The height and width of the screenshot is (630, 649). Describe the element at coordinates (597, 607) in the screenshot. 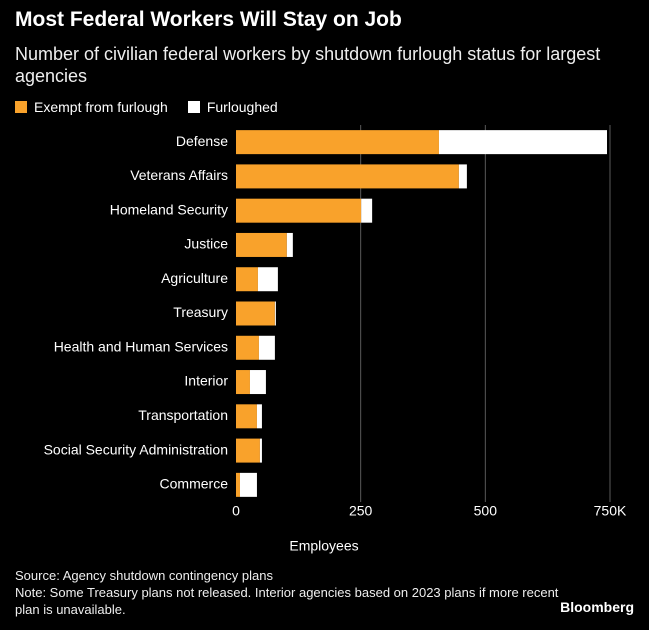

I see `brand: Bloomberg` at that location.